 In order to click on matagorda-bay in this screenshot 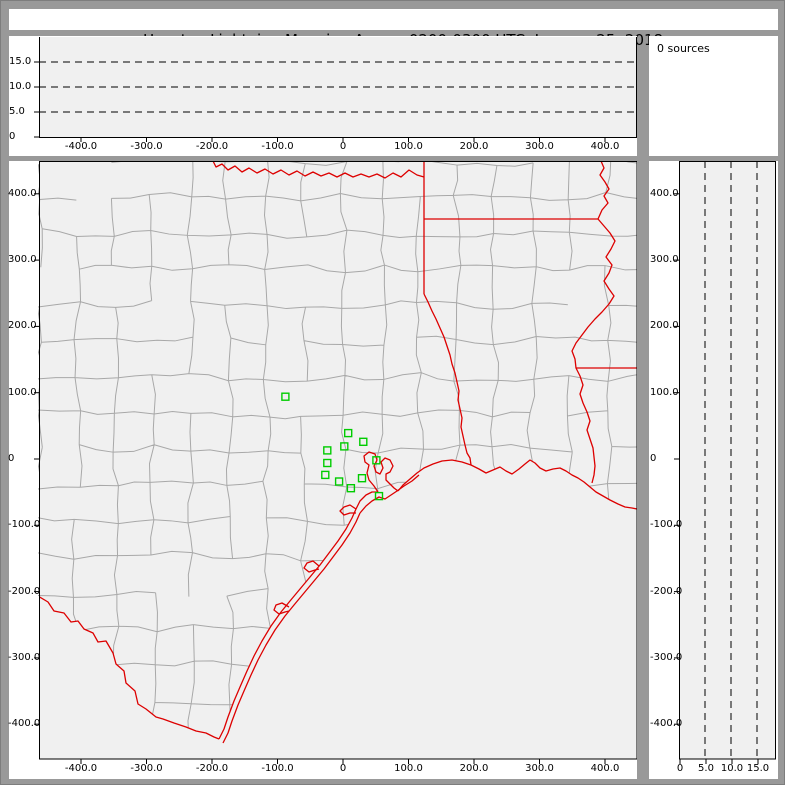, I will do `click(348, 510)`.